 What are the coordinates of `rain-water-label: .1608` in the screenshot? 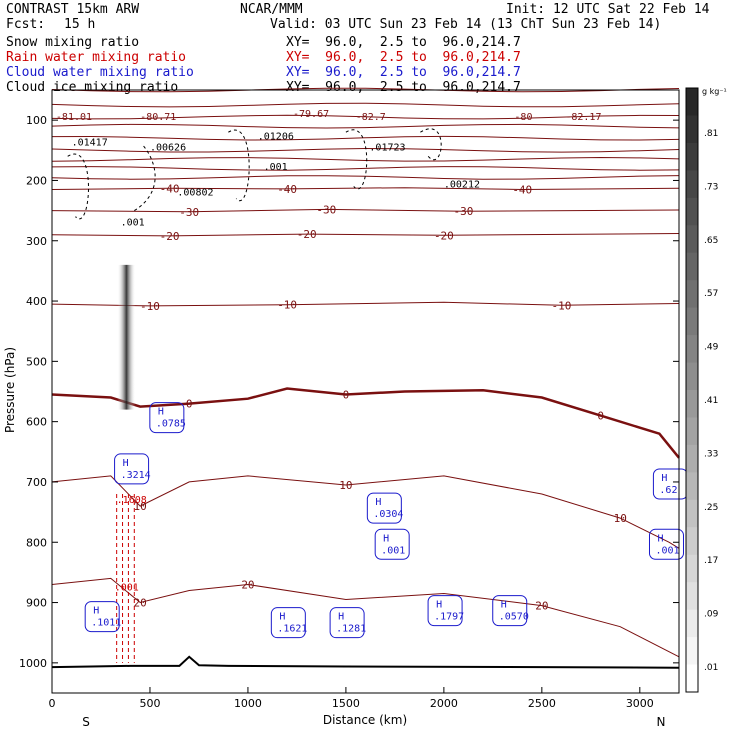 It's located at (132, 500).